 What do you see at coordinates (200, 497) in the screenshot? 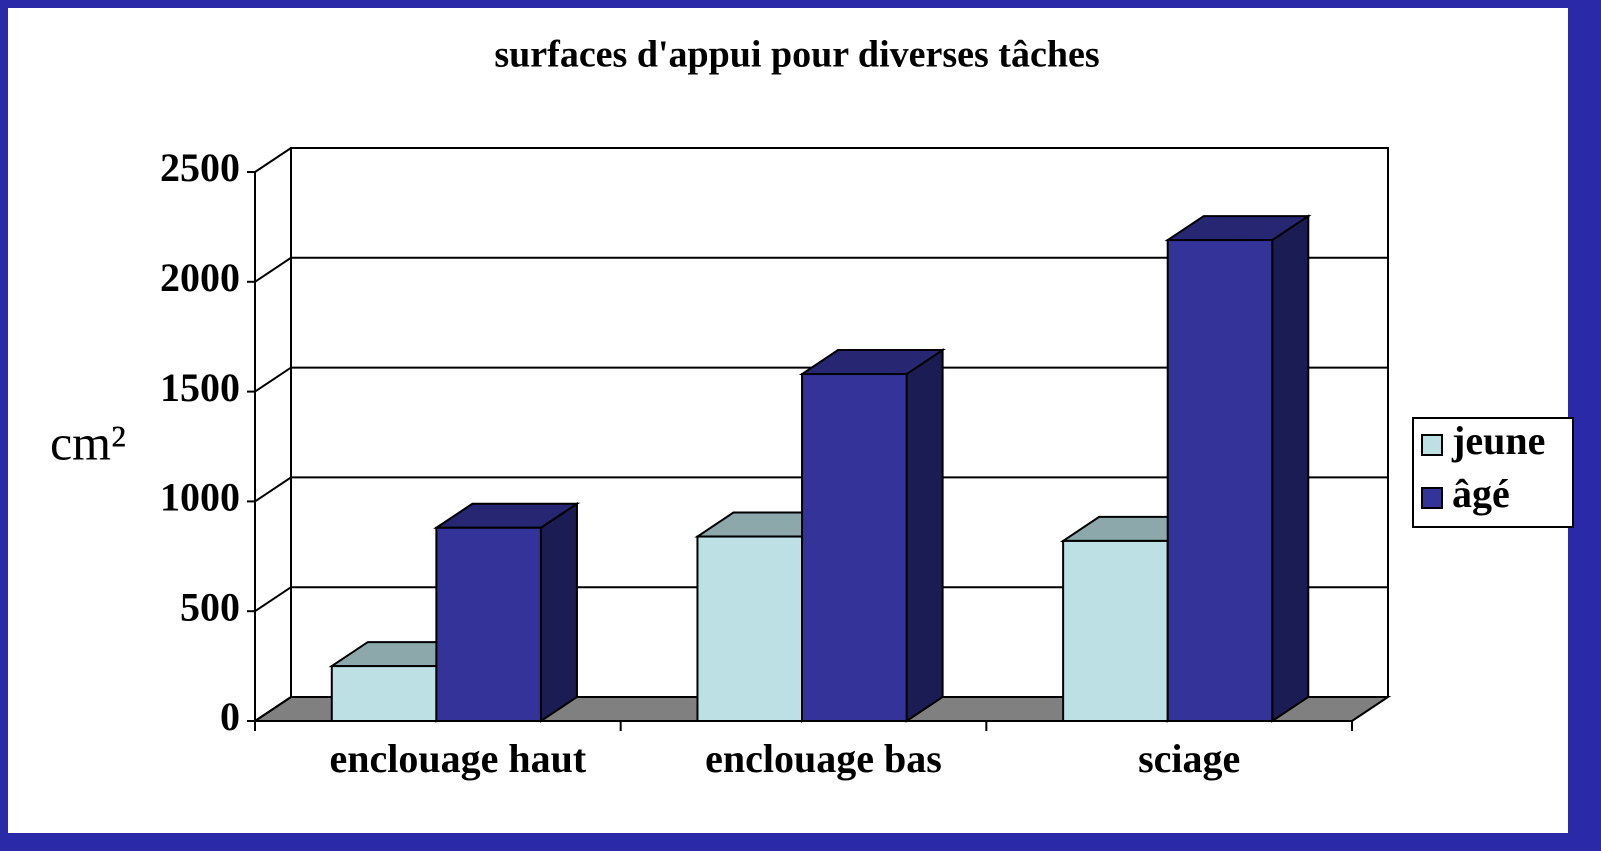
I see `y-tick-label: 1000` at bounding box center [200, 497].